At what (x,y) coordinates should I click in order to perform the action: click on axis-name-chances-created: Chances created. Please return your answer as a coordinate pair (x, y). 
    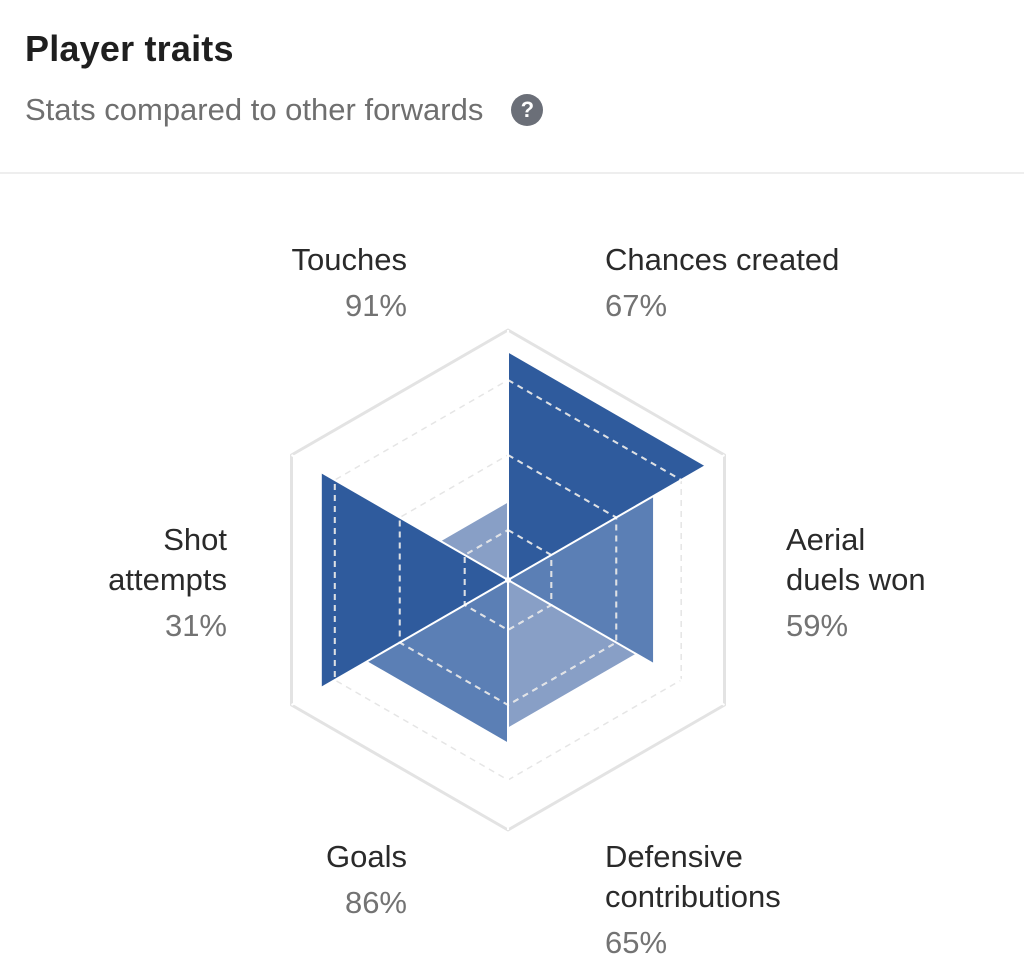
    Looking at the image, I should click on (722, 259).